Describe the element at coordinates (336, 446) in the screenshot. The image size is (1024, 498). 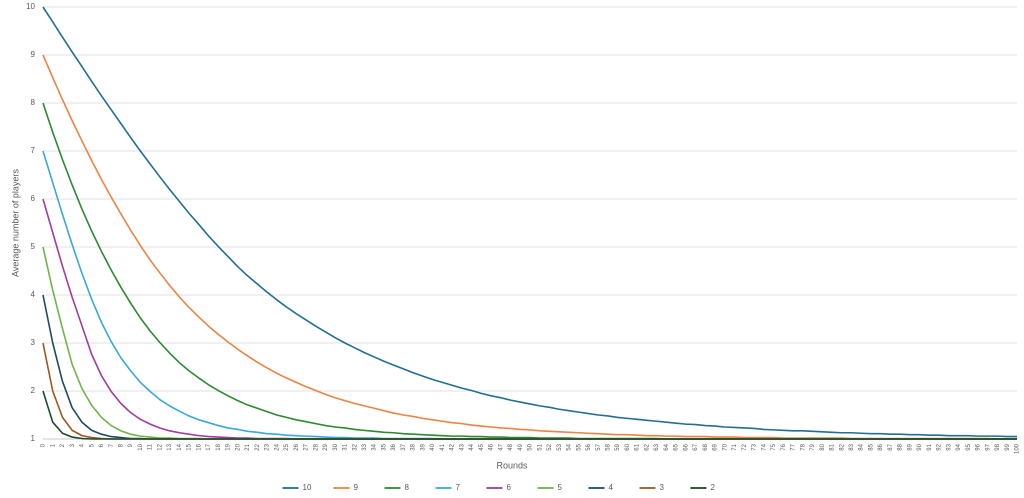
I see `x-tick-label: 30` at that location.